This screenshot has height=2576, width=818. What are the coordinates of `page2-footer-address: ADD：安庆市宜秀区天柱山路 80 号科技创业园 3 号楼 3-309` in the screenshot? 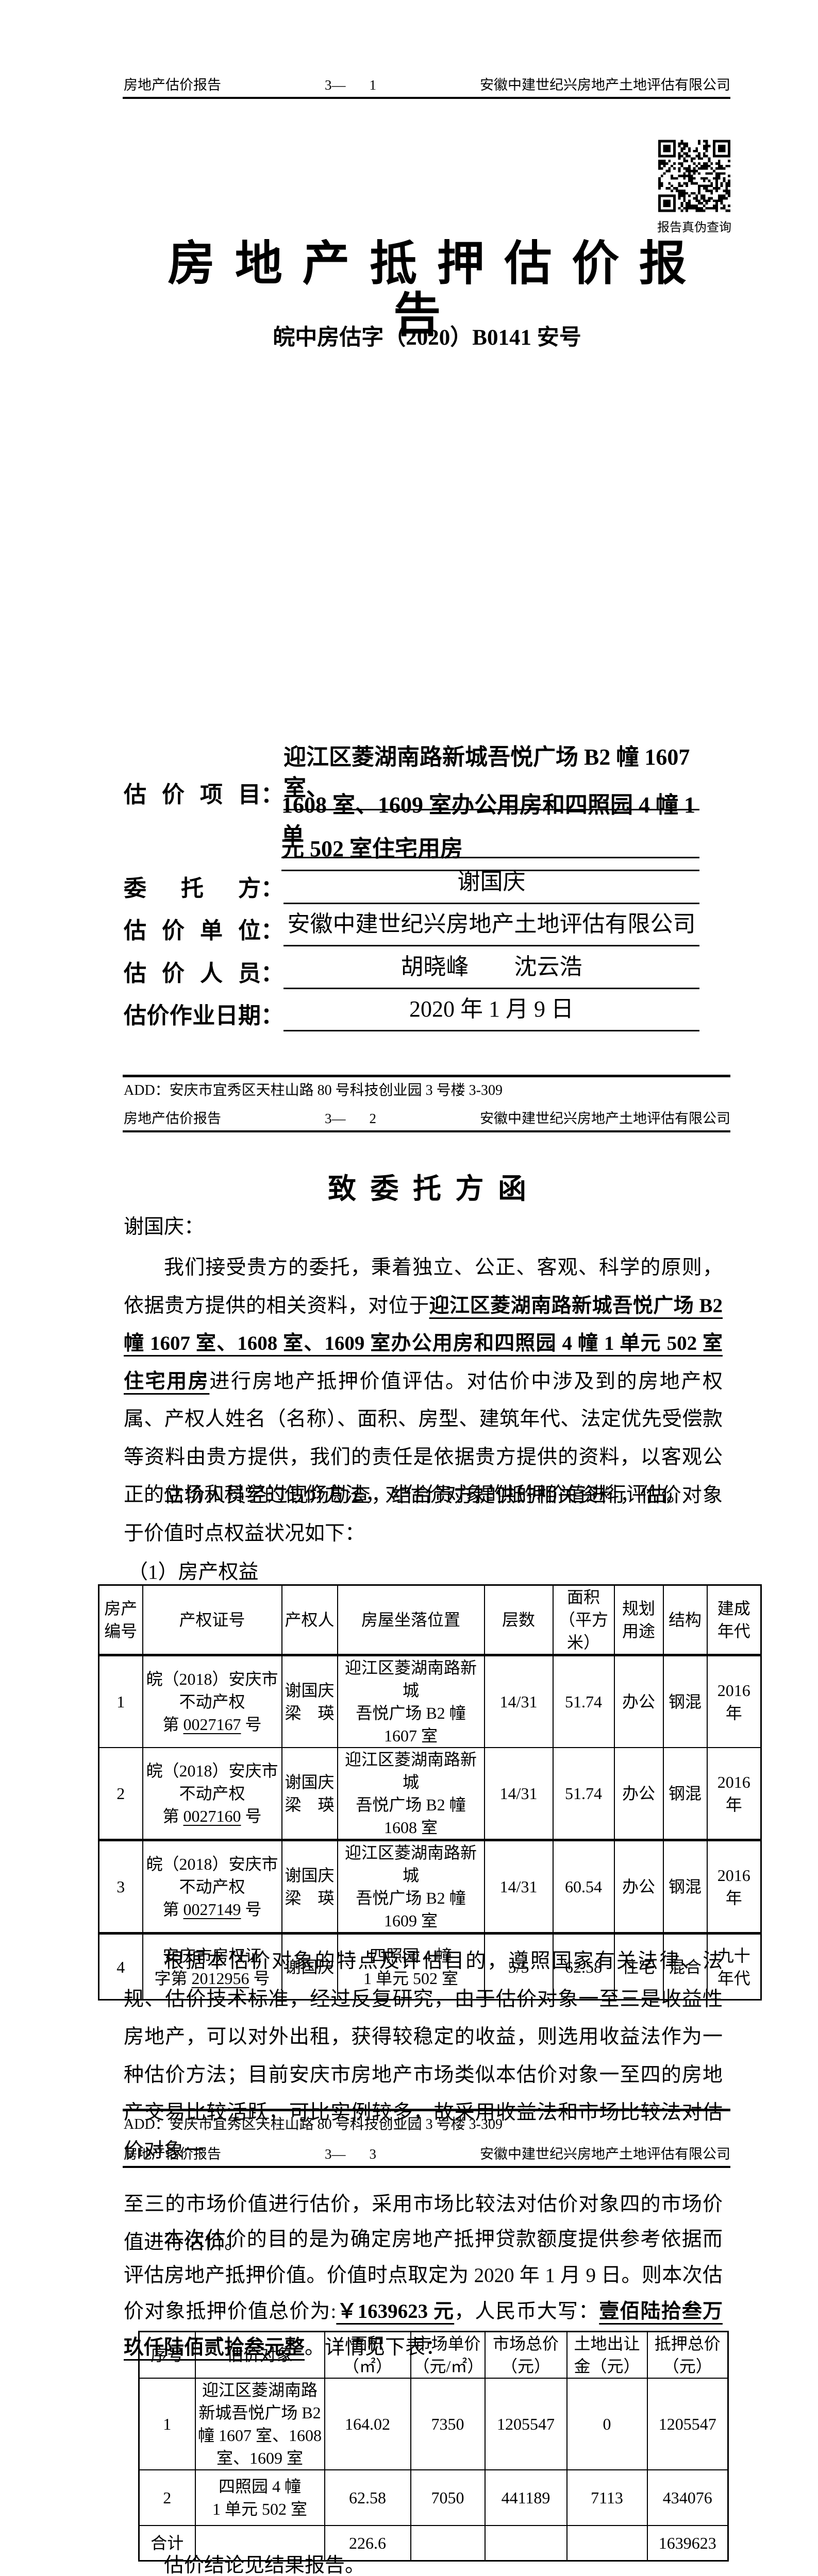 It's located at (313, 2124).